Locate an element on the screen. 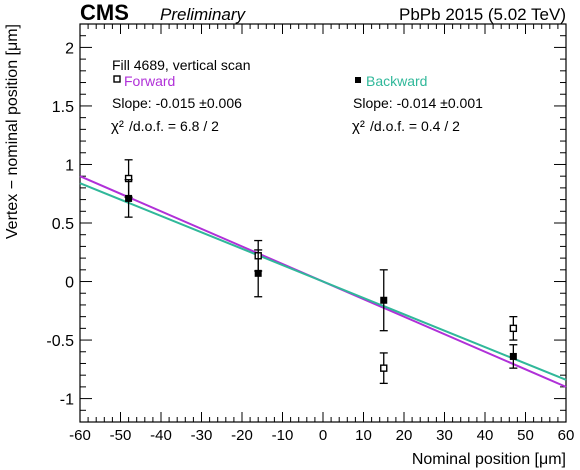  backward-legend-marker is located at coordinates (358, 80).